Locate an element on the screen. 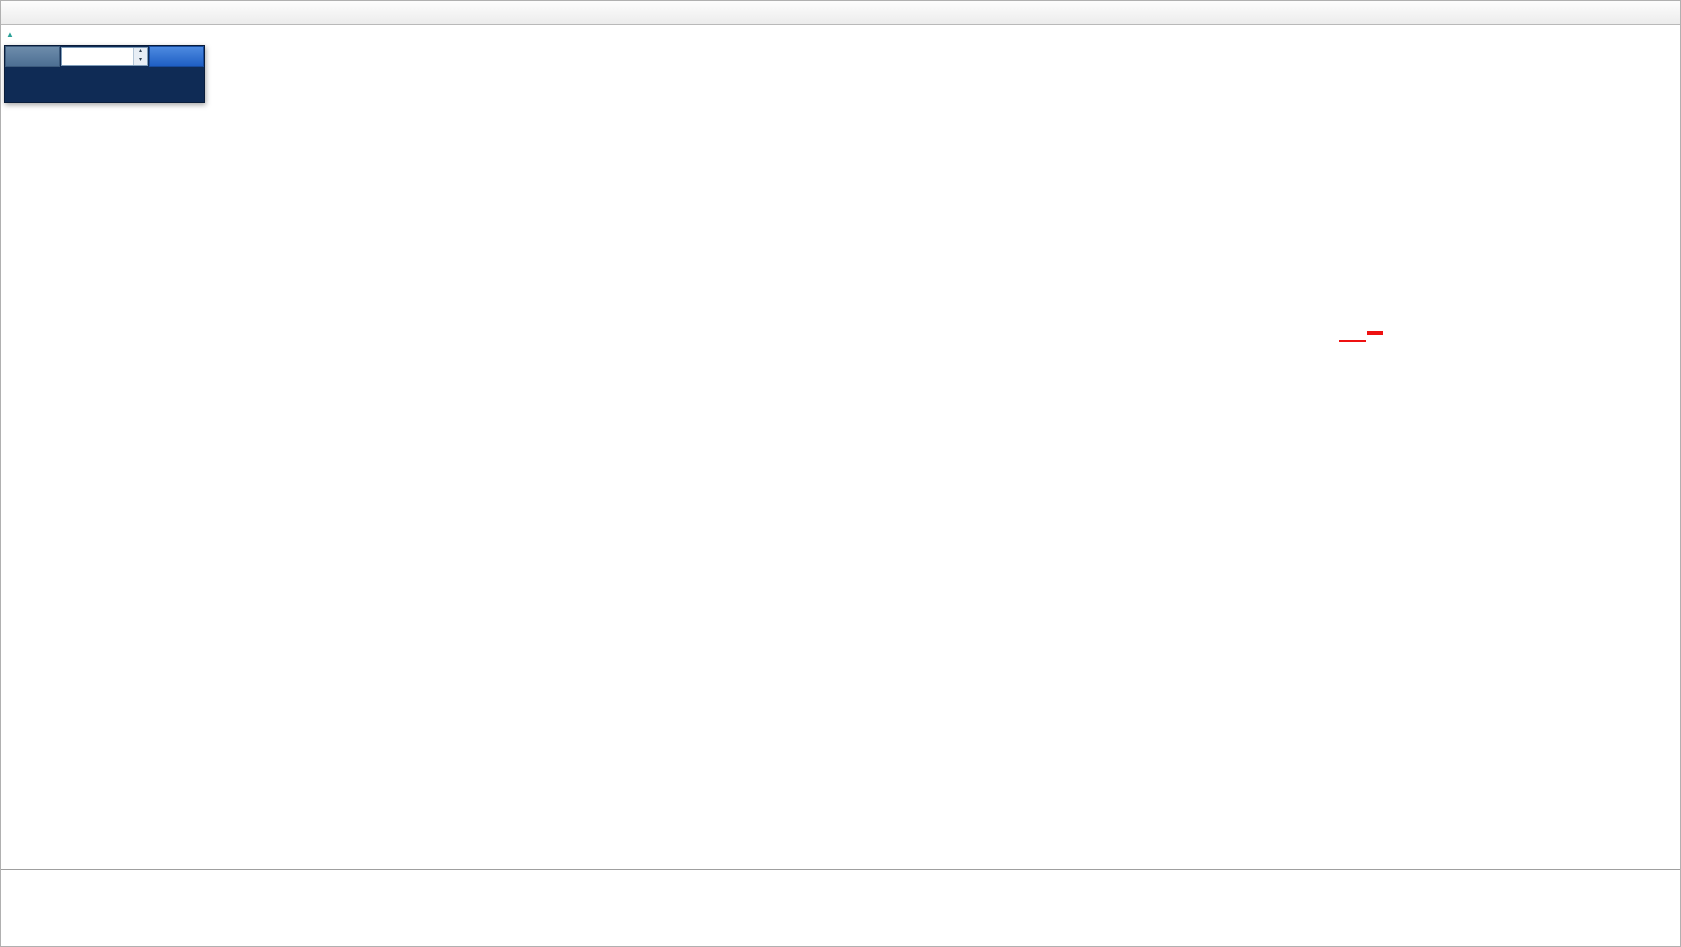 The width and height of the screenshot is (1681, 947). one-click-trading-panel: ▴ ▾ is located at coordinates (104, 74).